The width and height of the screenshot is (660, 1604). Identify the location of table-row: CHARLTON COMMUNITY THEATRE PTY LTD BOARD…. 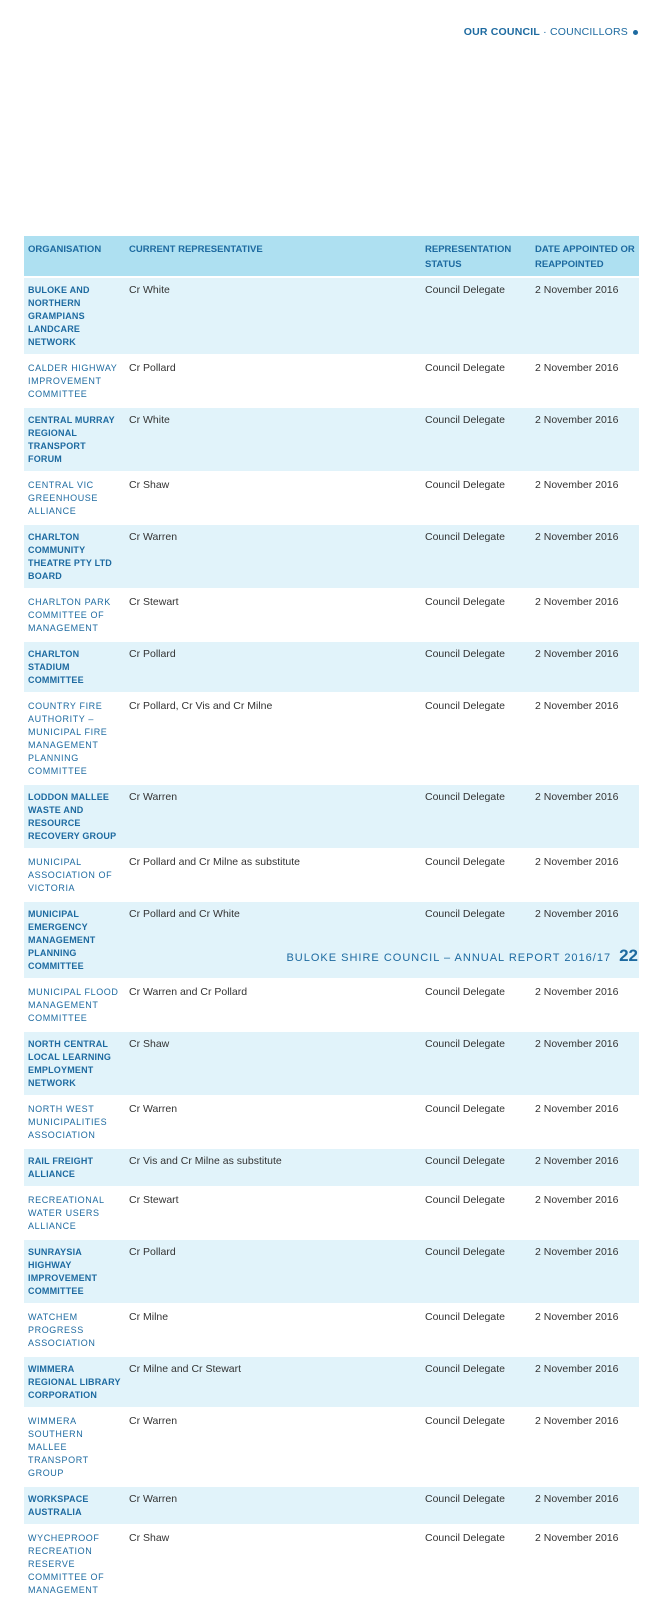
(331, 556).